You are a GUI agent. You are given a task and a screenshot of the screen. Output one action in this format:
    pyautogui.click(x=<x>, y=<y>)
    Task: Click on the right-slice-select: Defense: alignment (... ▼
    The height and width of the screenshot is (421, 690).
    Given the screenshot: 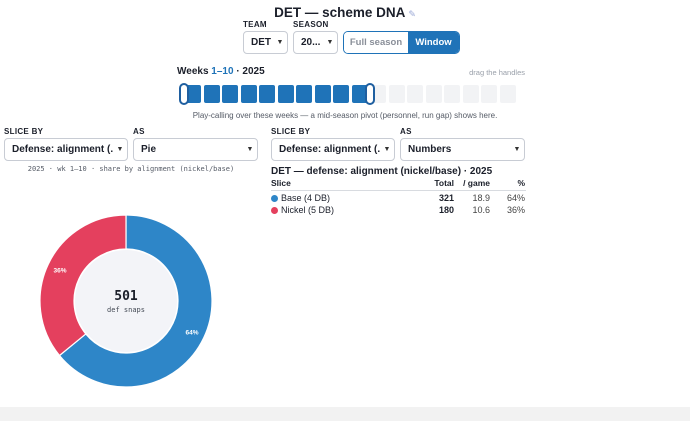 What is the action you would take?
    pyautogui.click(x=333, y=149)
    